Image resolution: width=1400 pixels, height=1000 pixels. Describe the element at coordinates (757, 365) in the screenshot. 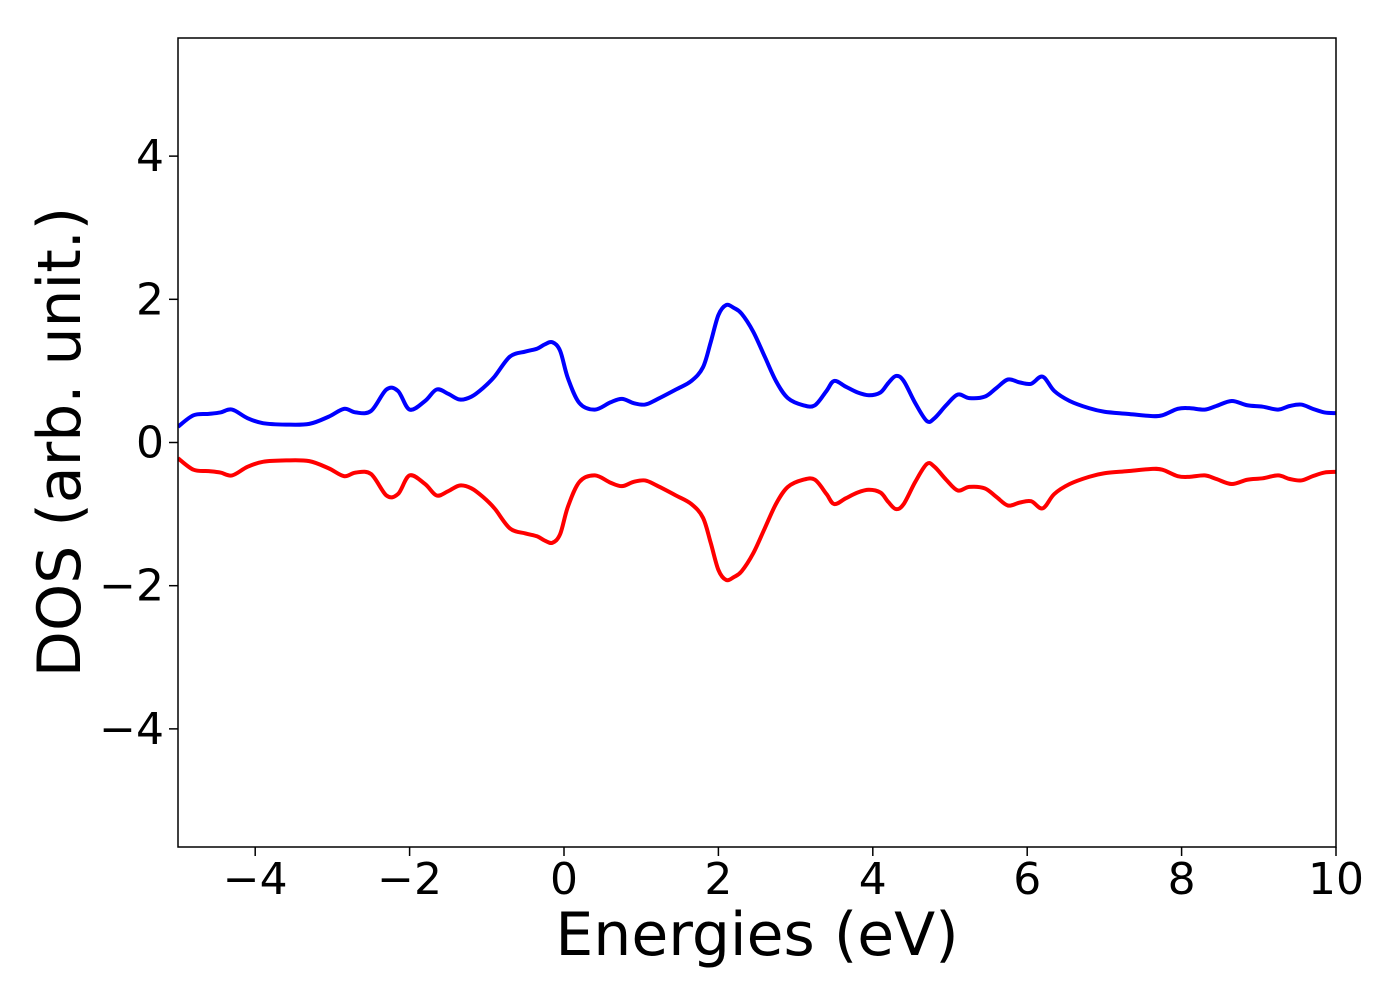

I see `dos-line-blue` at that location.